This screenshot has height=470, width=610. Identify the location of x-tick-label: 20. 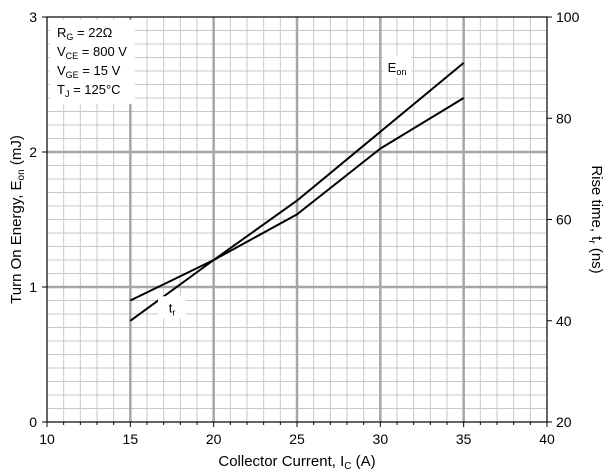
(214, 439).